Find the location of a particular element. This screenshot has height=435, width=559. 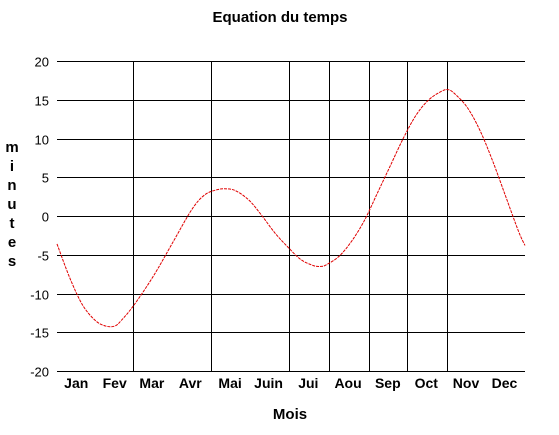

y-tick-label: 10 is located at coordinates (42, 140).